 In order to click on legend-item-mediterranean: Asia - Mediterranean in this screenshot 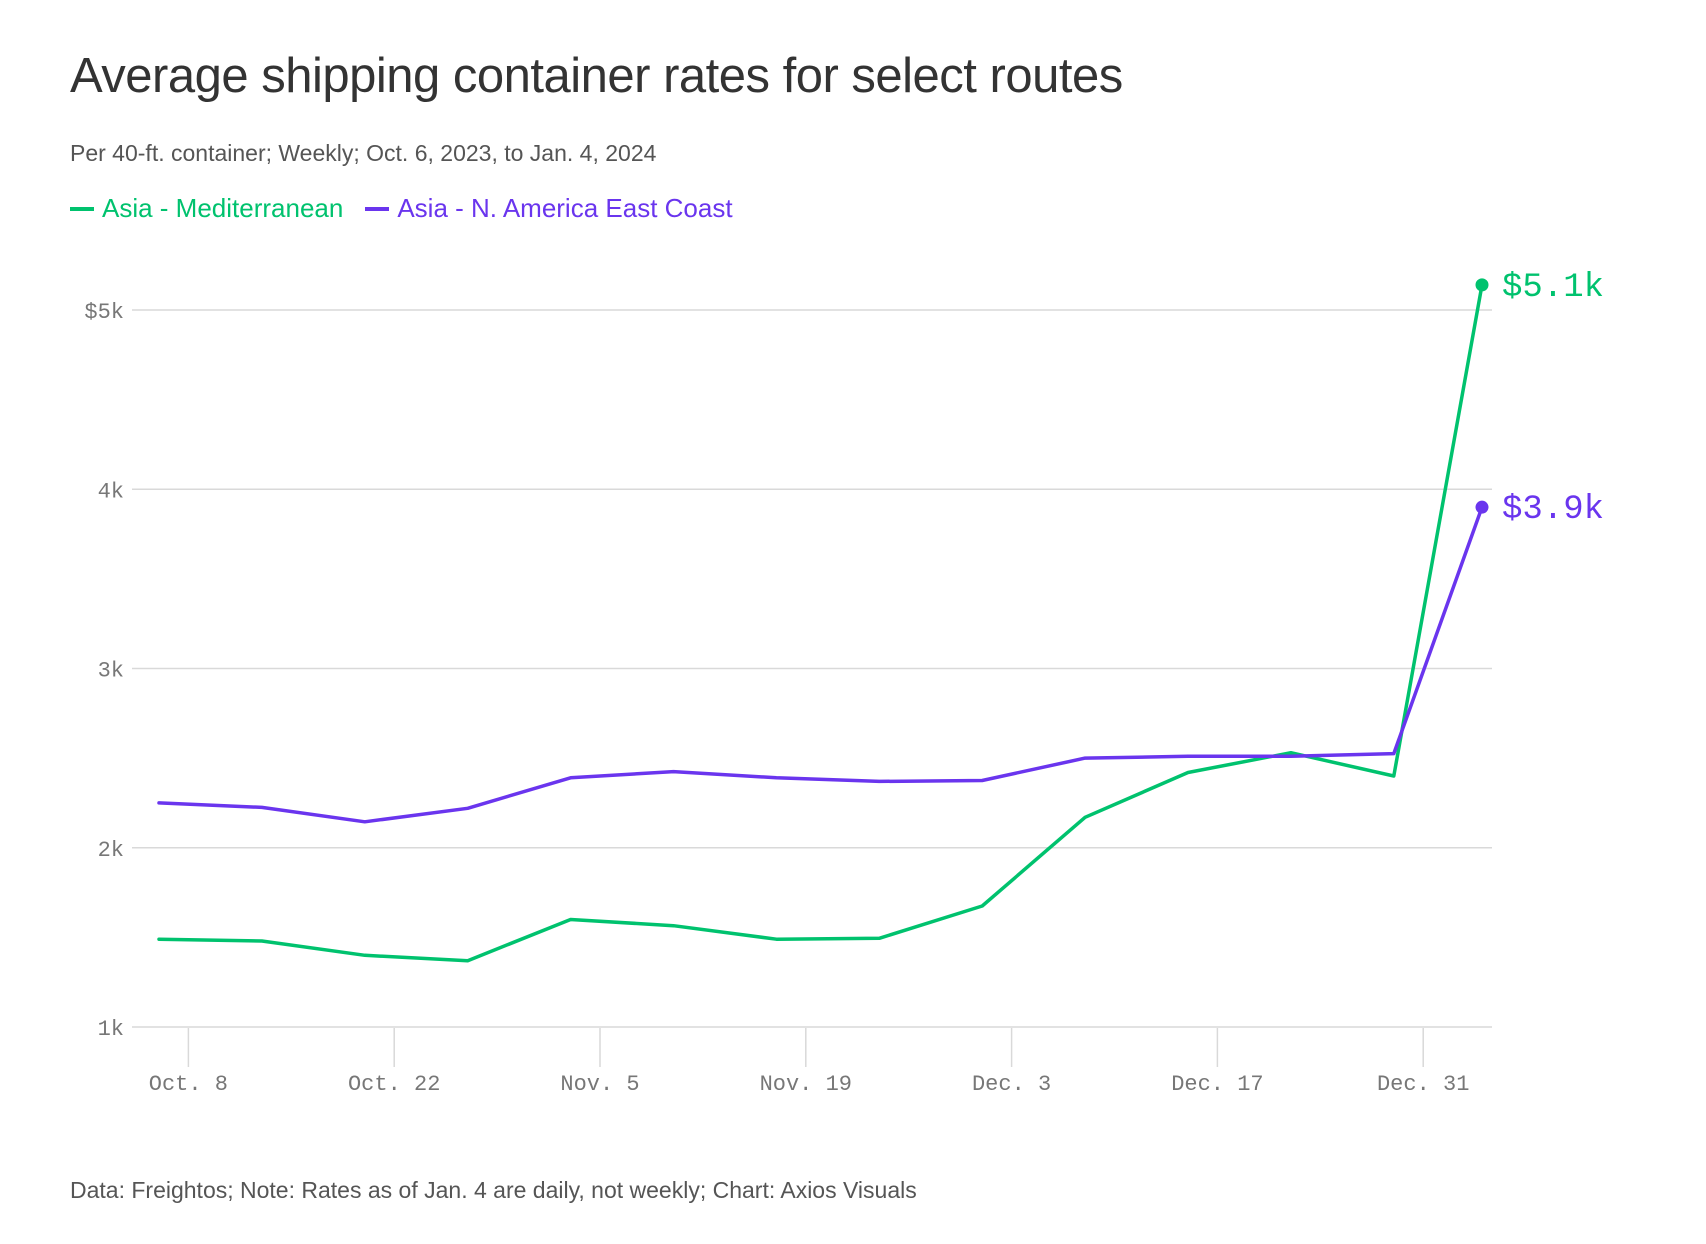, I will do `click(206, 208)`.